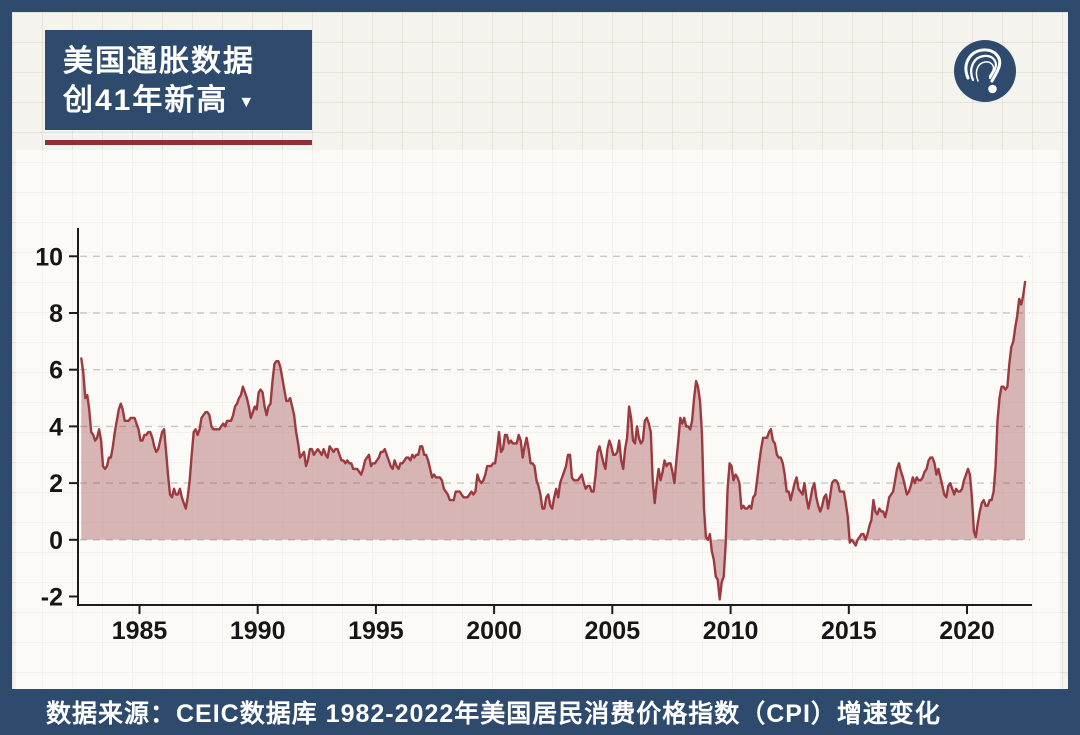  What do you see at coordinates (985, 71) in the screenshot?
I see `brand-logo-icon` at bounding box center [985, 71].